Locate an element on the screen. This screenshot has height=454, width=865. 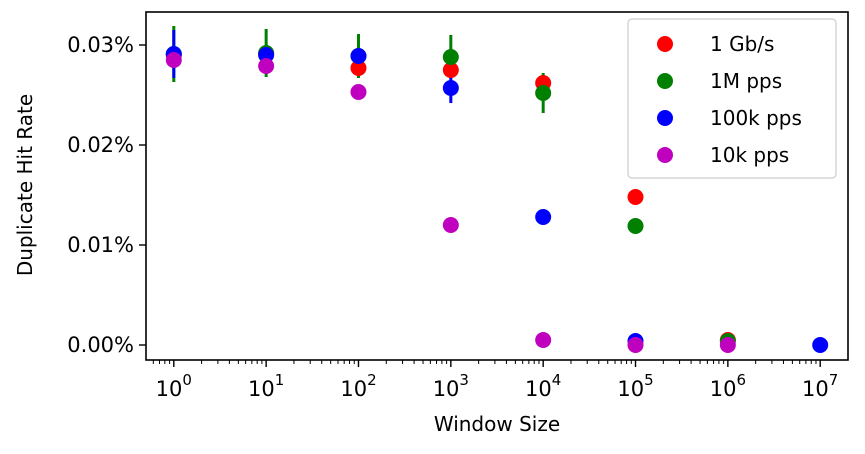
legend-box is located at coordinates (732, 98).